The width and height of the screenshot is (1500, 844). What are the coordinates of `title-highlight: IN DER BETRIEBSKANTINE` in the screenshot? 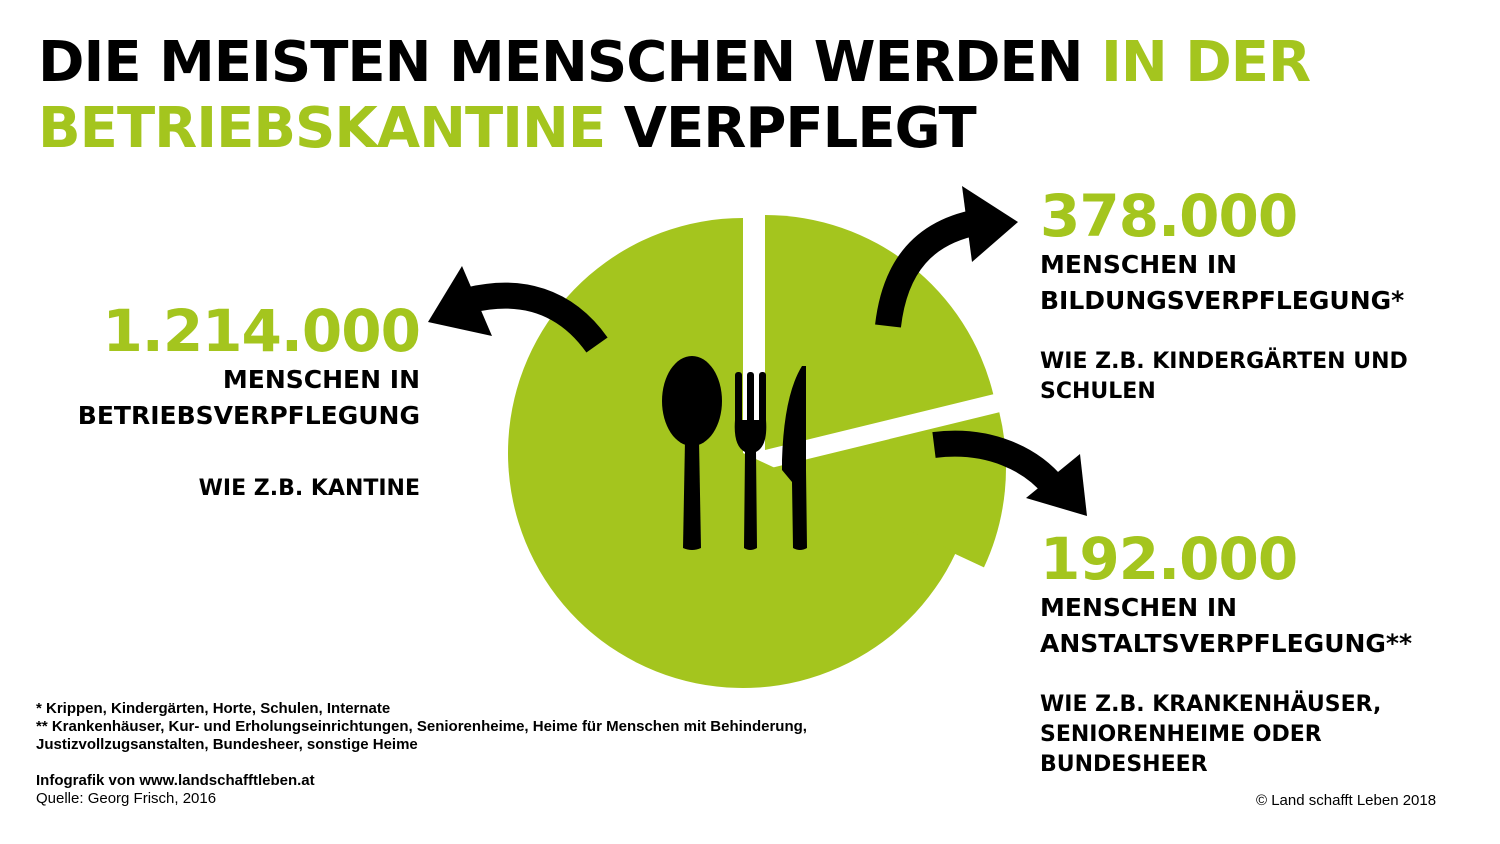 It's located at (674, 95).